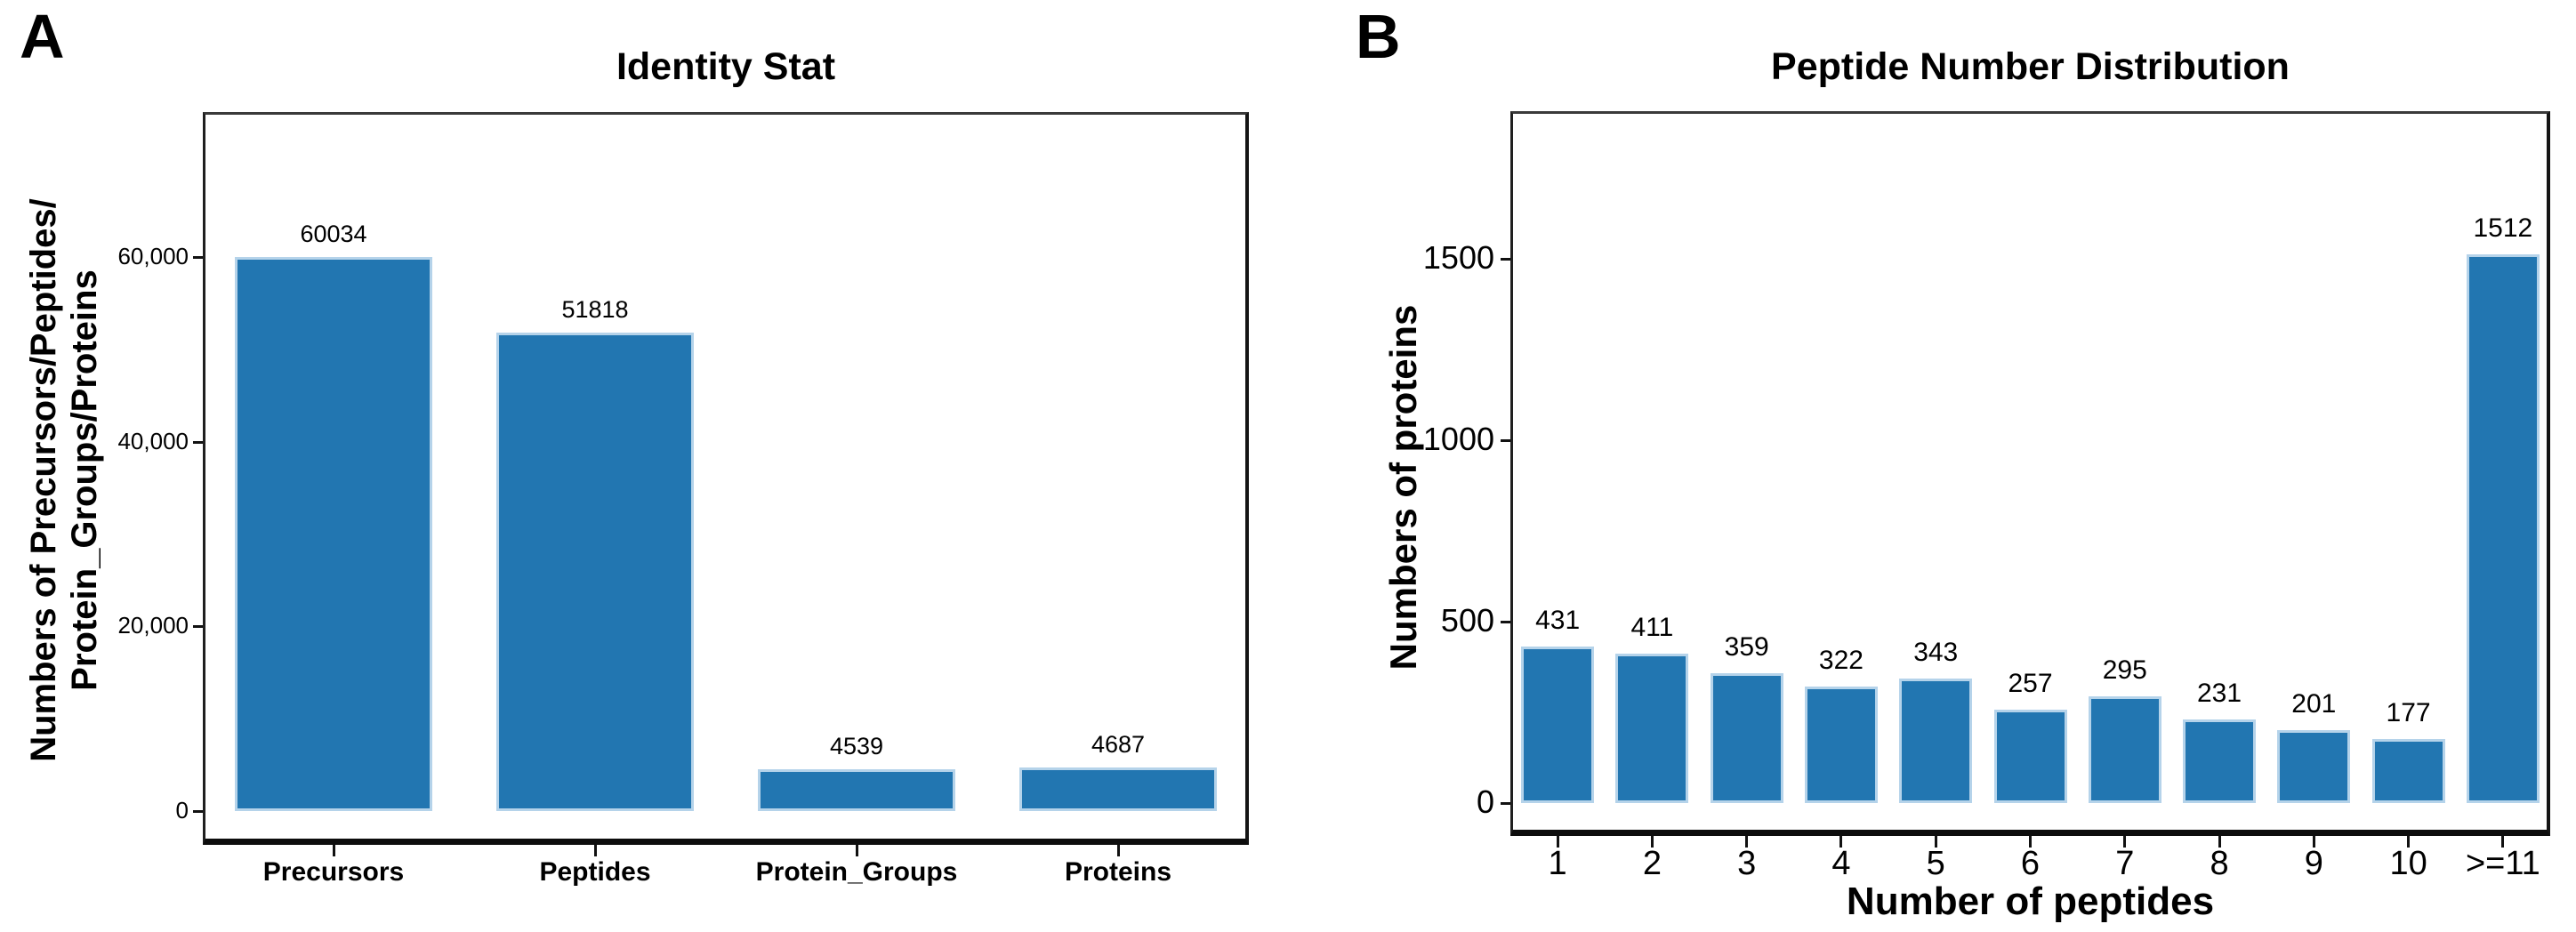 The width and height of the screenshot is (2576, 932). What do you see at coordinates (2313, 864) in the screenshot?
I see `x-tick-label: 9` at bounding box center [2313, 864].